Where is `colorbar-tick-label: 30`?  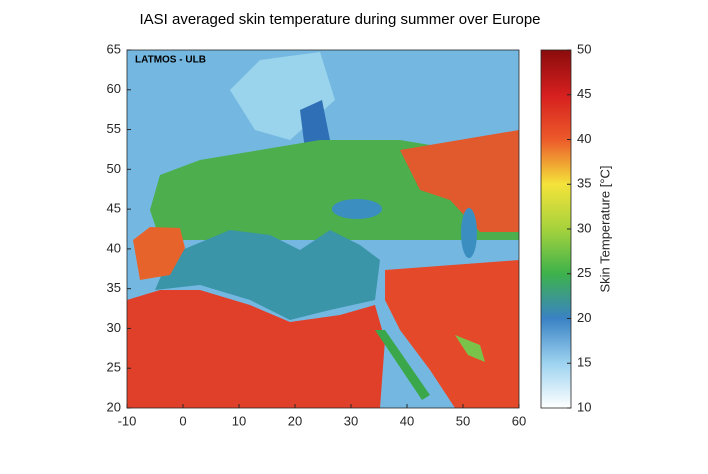
colorbar-tick-label: 30 is located at coordinates (584, 227).